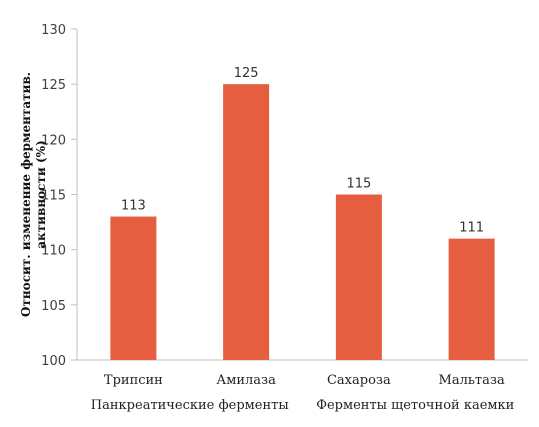  Describe the element at coordinates (53, 196) in the screenshot. I see `y-tick-label: 115` at that location.